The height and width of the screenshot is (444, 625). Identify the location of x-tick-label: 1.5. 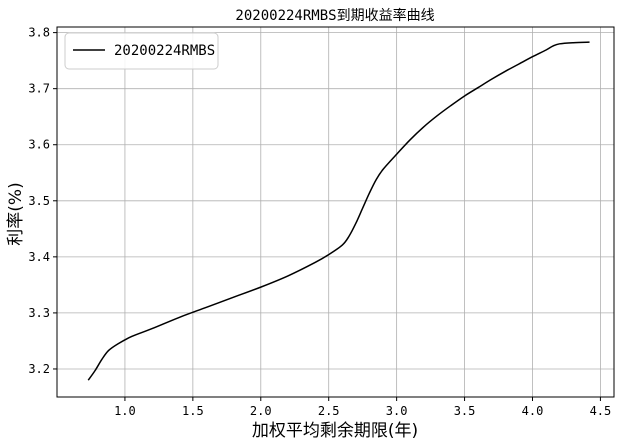
(193, 411).